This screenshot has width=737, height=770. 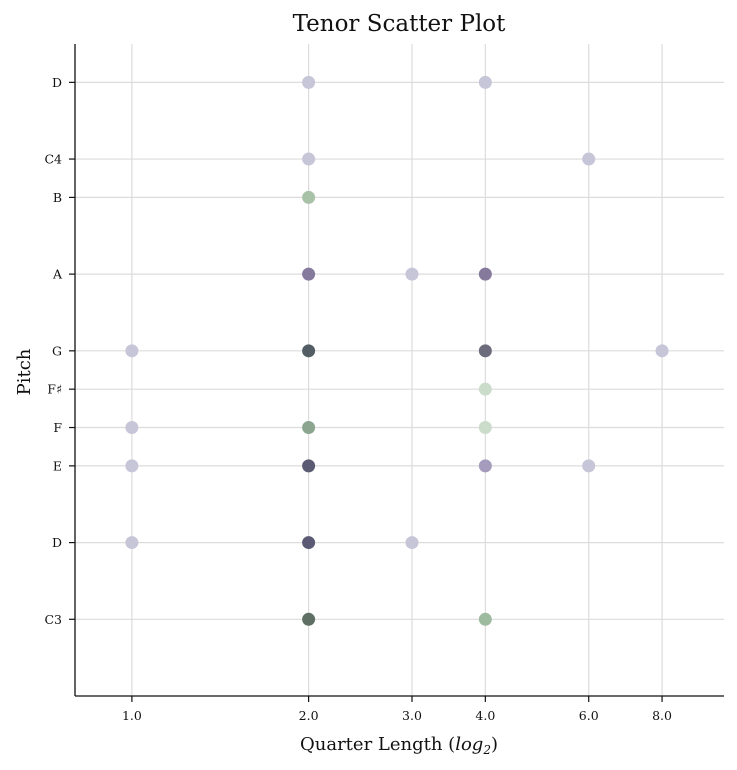 I want to click on x-tick-label: 3.0, so click(x=412, y=715).